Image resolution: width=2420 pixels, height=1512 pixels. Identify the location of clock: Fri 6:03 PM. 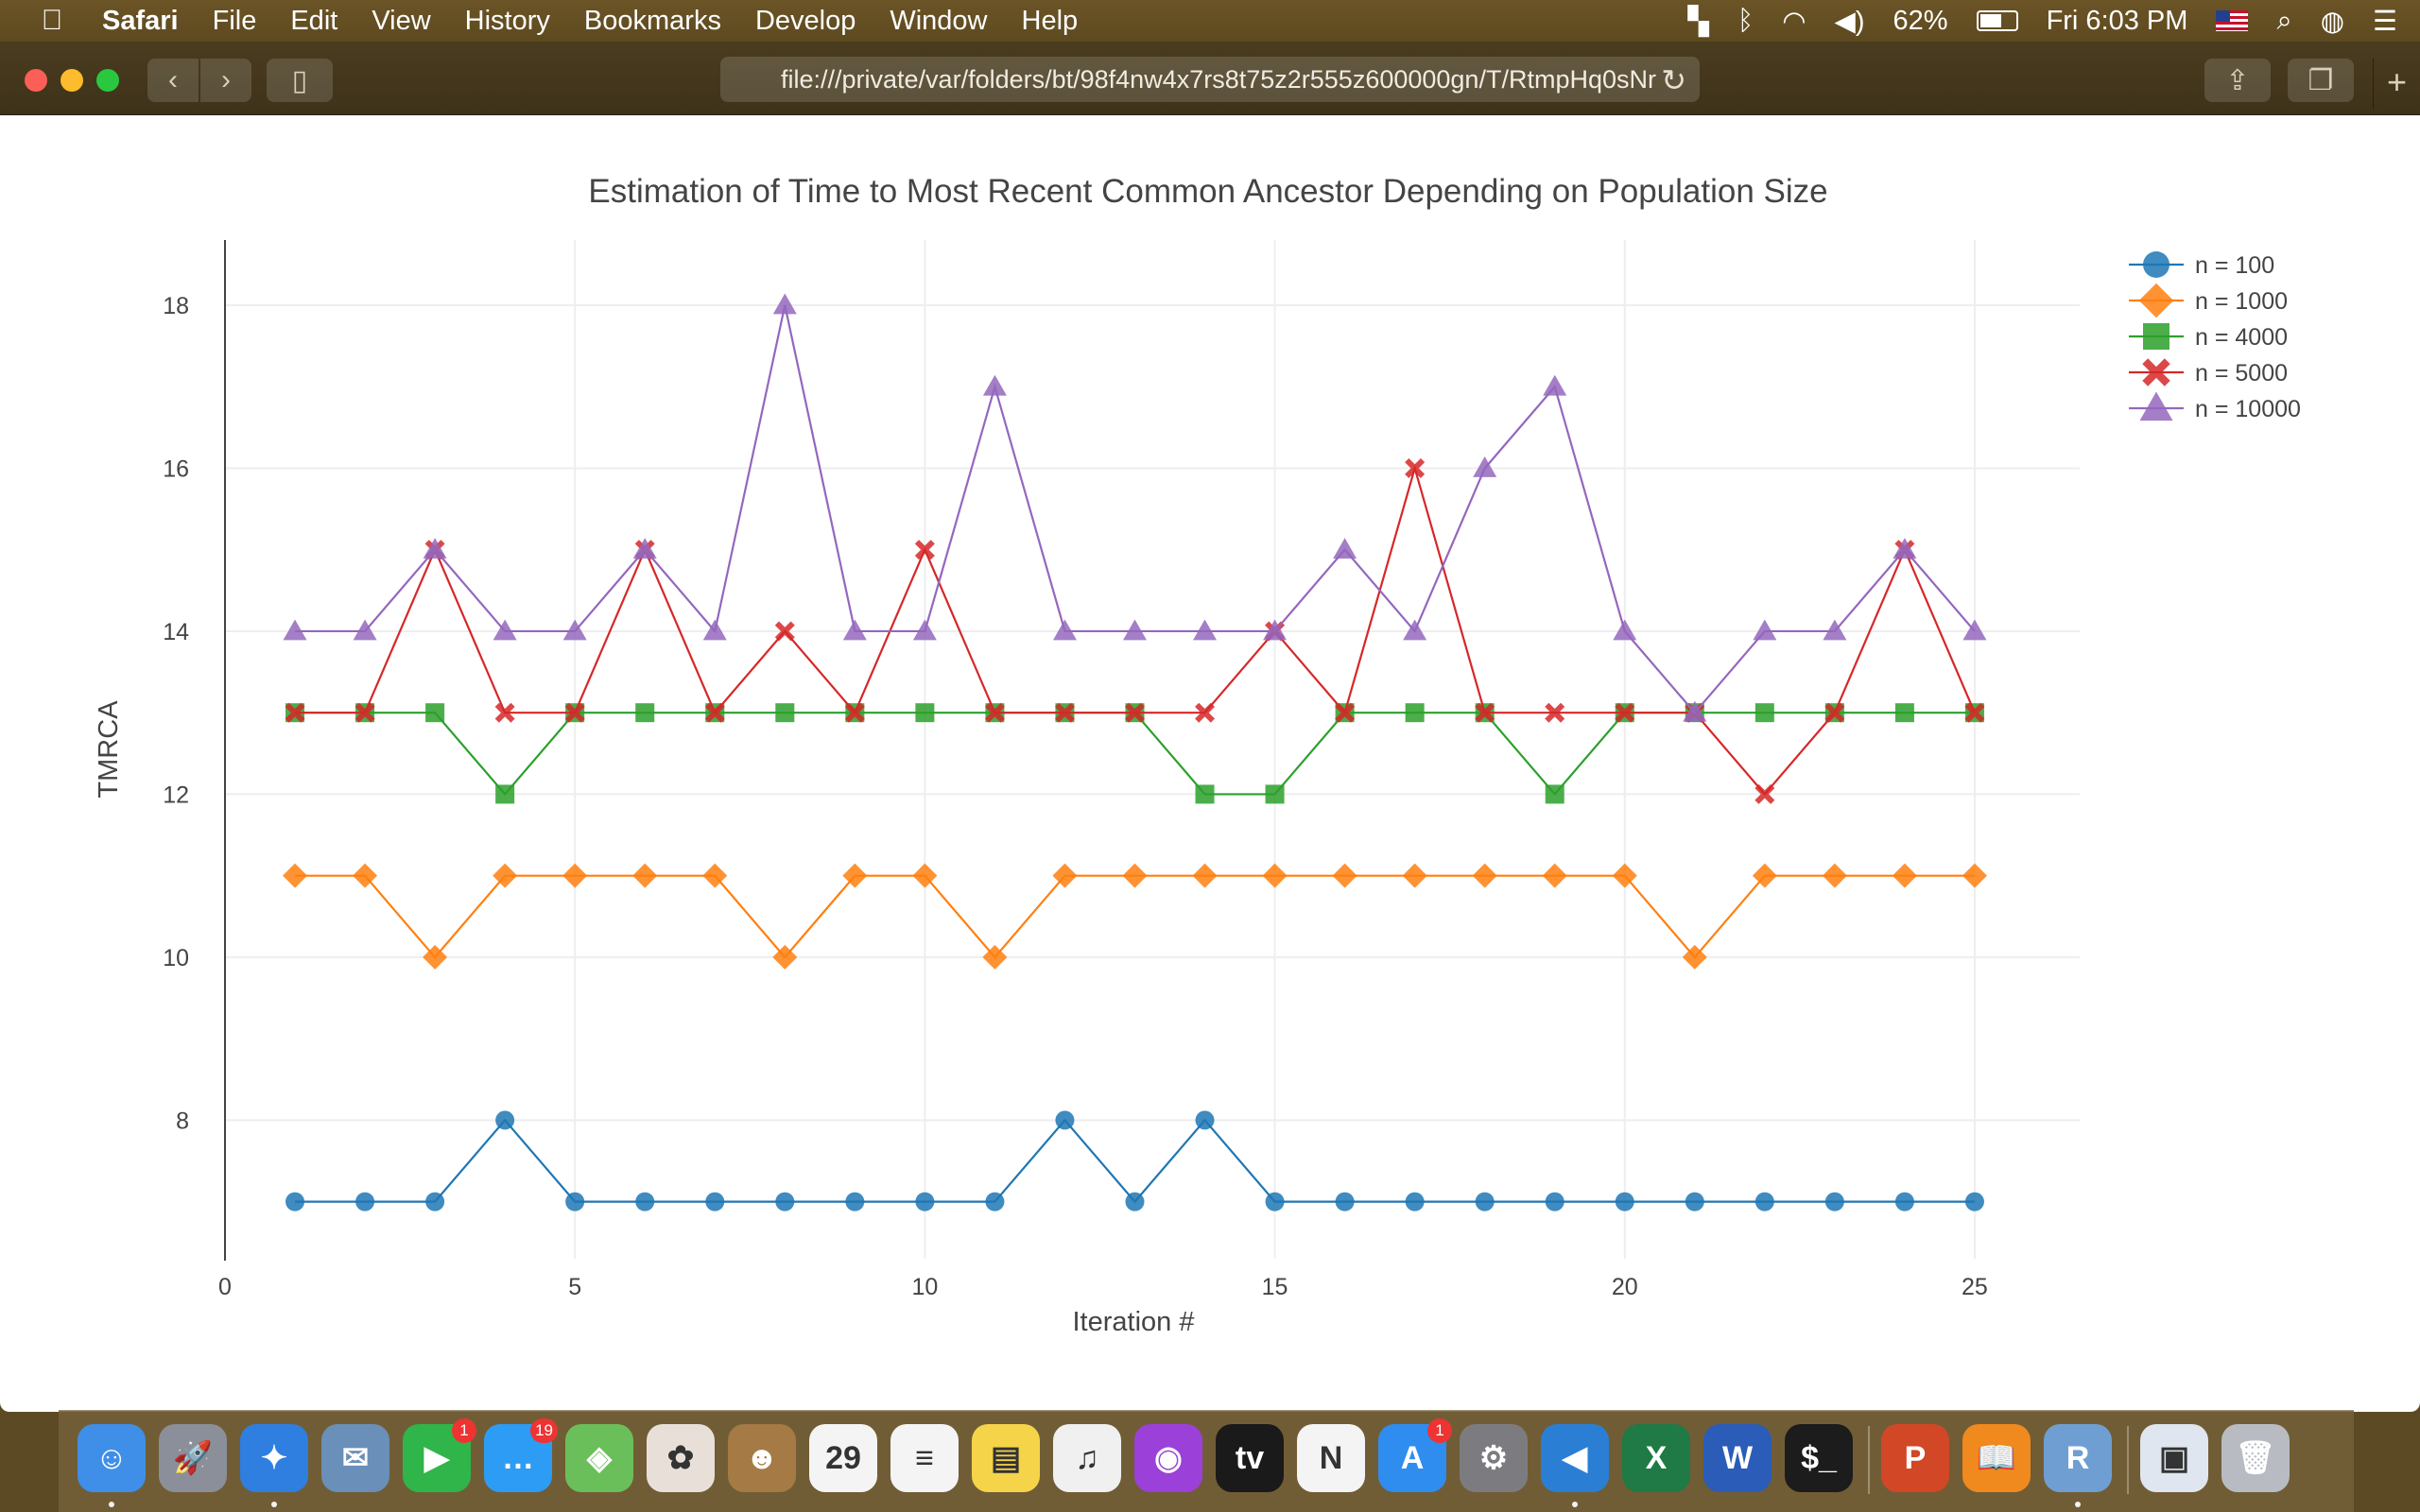
(2117, 20).